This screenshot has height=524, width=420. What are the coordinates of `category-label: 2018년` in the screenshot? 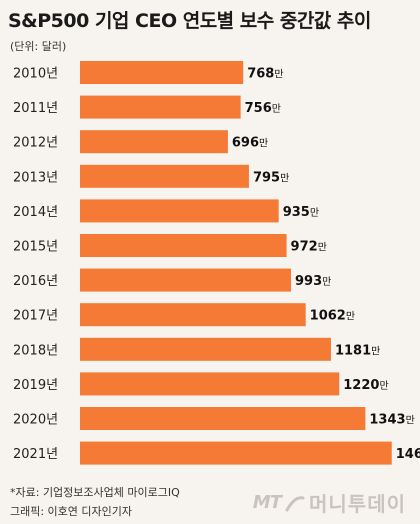 It's located at (35, 350).